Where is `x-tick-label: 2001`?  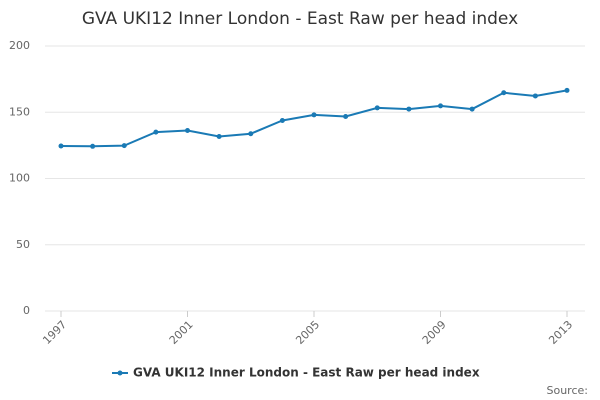
x-tick-label: 2001 is located at coordinates (181, 332).